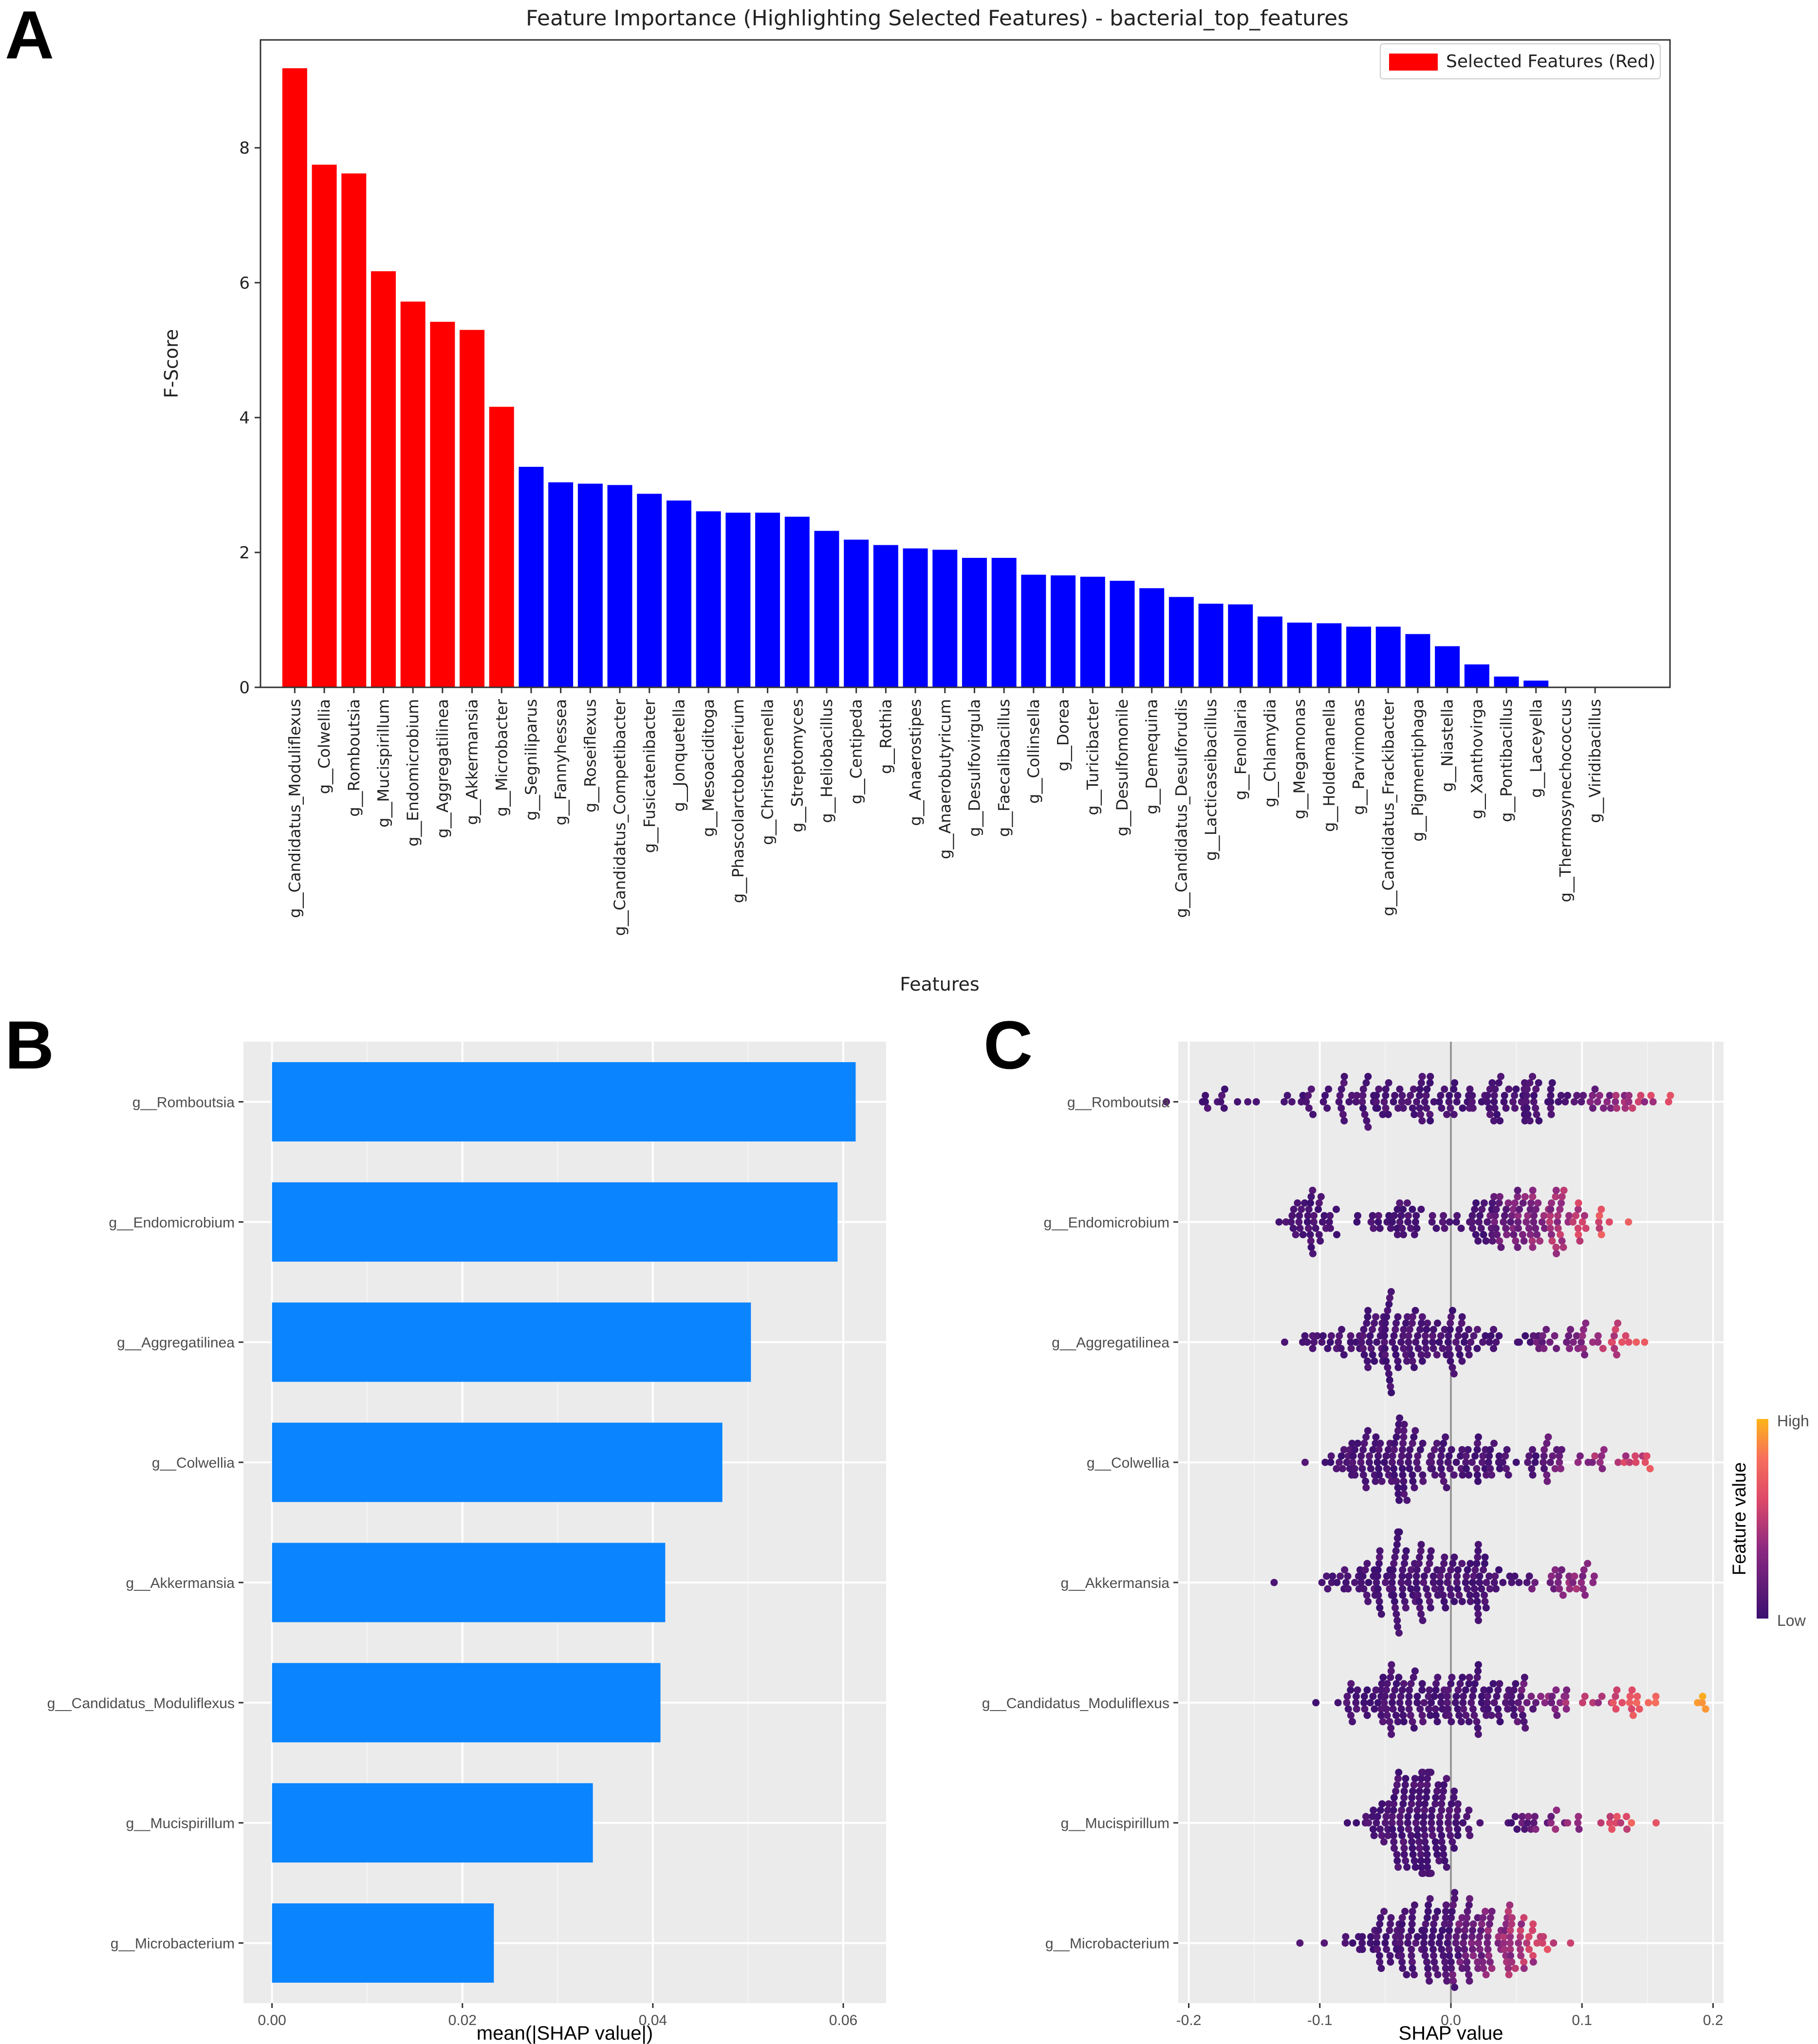 The width and height of the screenshot is (1818, 2044). Describe the element at coordinates (885, 736) in the screenshot. I see `x-tick-label: g__Rothia` at that location.